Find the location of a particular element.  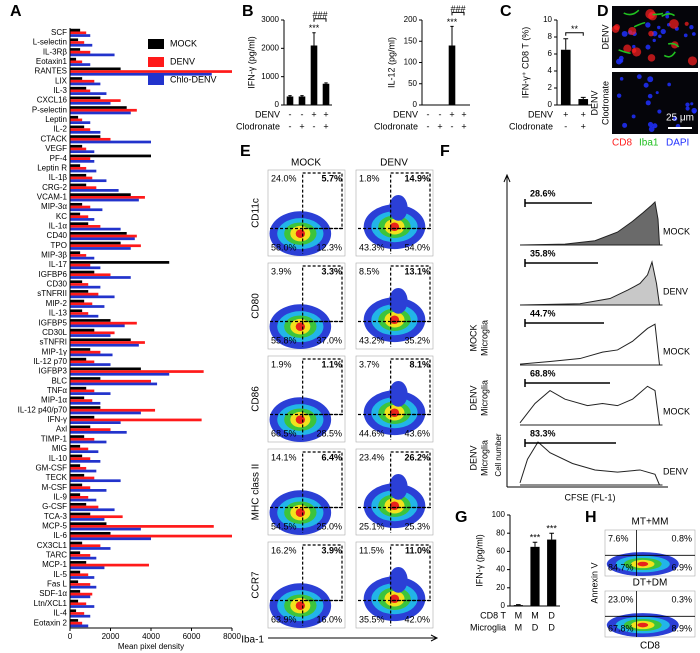

comparison-label: ** is located at coordinates (575, 29).